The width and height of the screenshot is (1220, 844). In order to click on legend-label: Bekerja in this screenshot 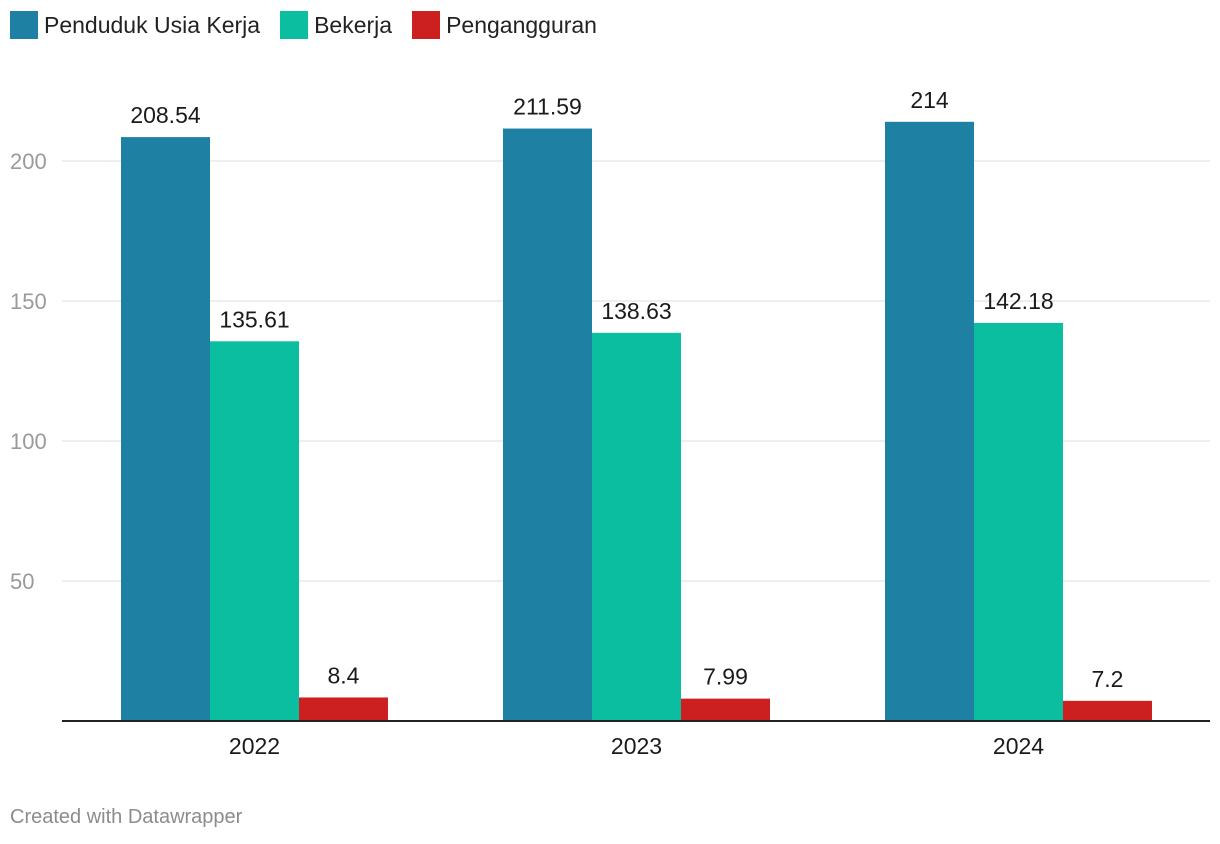, I will do `click(353, 24)`.